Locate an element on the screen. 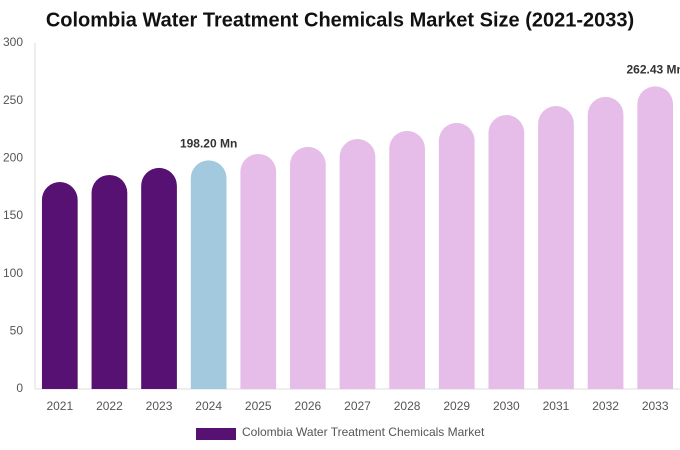 This screenshot has width=680, height=450. x-tick-label: 2028 is located at coordinates (407, 406).